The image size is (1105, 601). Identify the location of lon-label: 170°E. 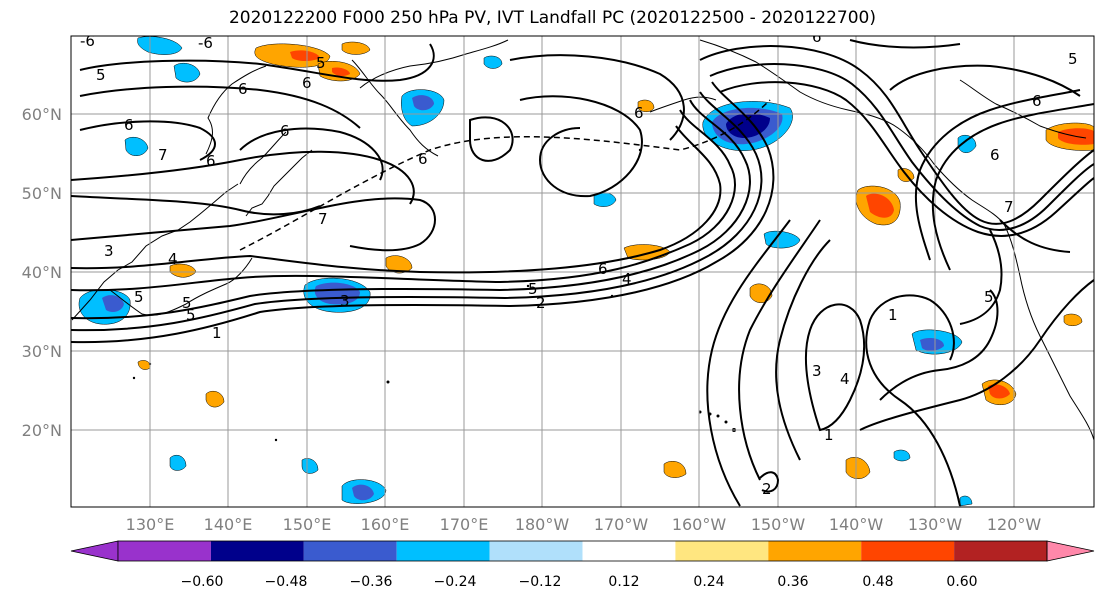
(464, 524).